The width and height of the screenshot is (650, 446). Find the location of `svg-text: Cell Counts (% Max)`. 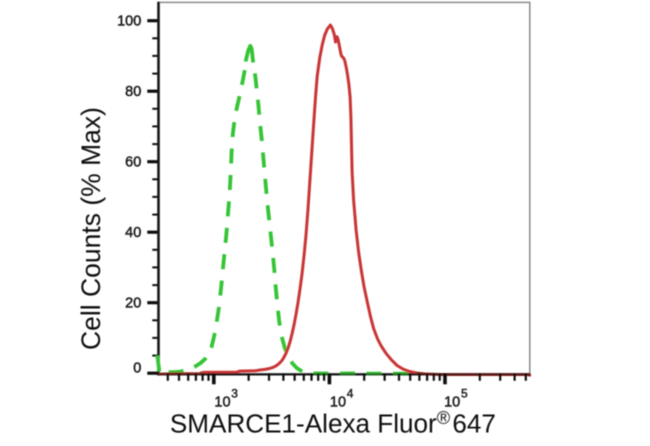

svg-text: Cell Counts (% Max) is located at coordinates (91, 228).